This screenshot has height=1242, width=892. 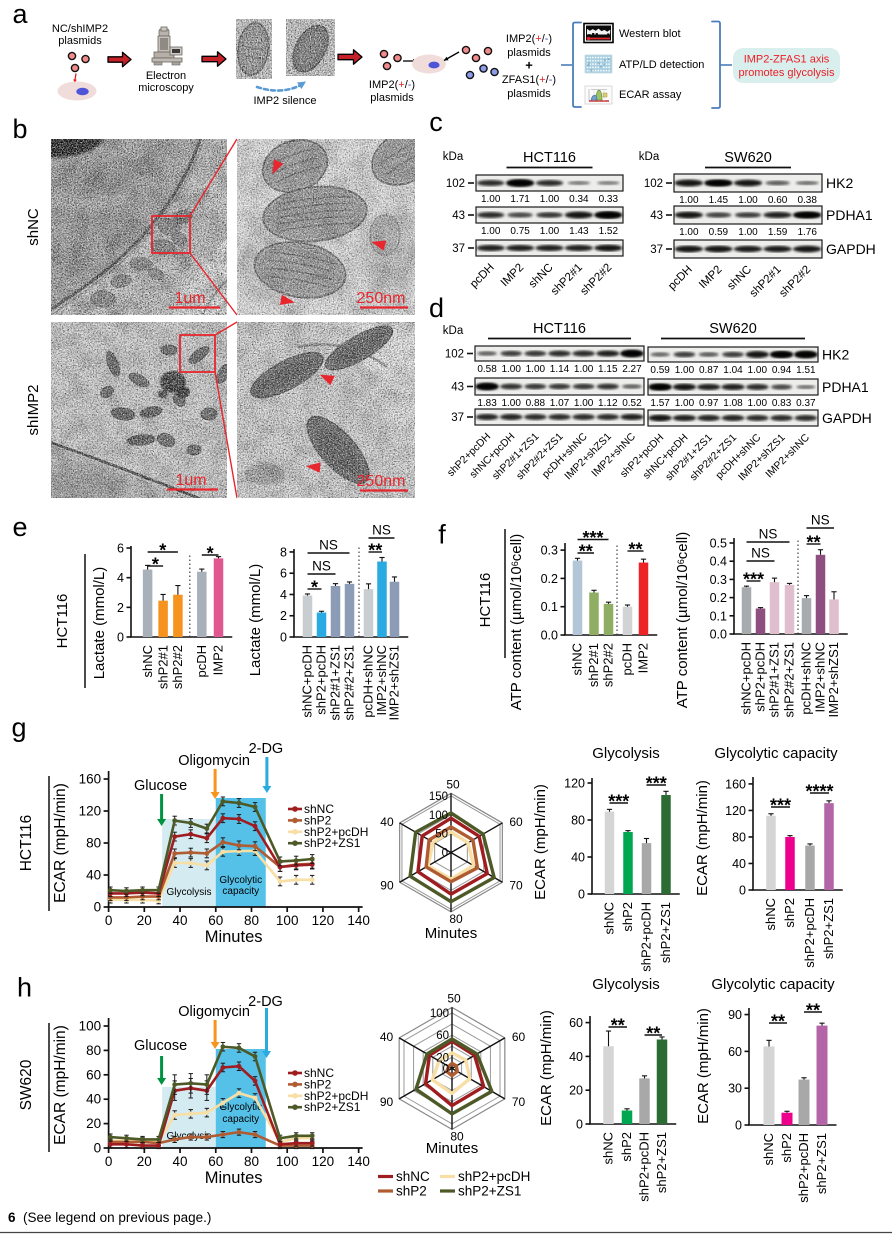 I want to click on svg-text: e, so click(x=19, y=527).